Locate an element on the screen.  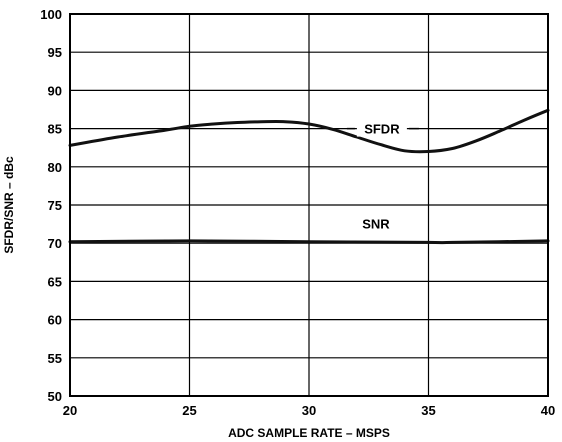
y-tick-label: 80 is located at coordinates (55, 167).